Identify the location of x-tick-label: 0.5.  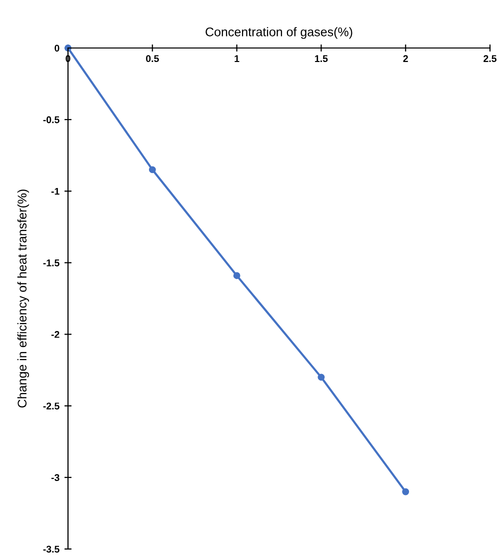
(152, 58).